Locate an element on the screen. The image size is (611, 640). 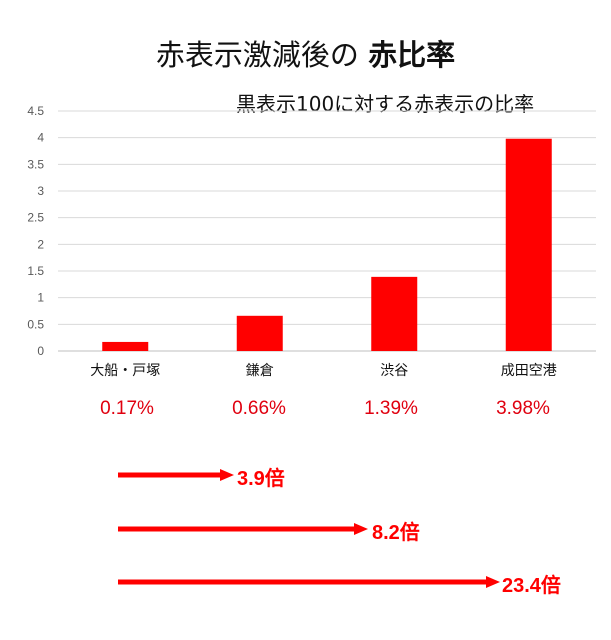
y-tick-label: 3 is located at coordinates (40, 191).